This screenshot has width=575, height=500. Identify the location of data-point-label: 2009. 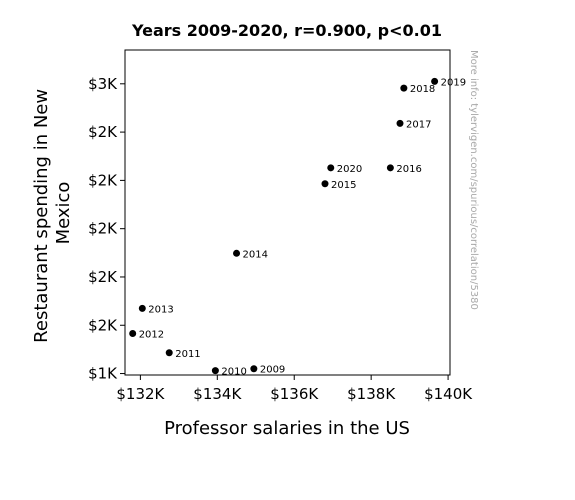
(272, 370).